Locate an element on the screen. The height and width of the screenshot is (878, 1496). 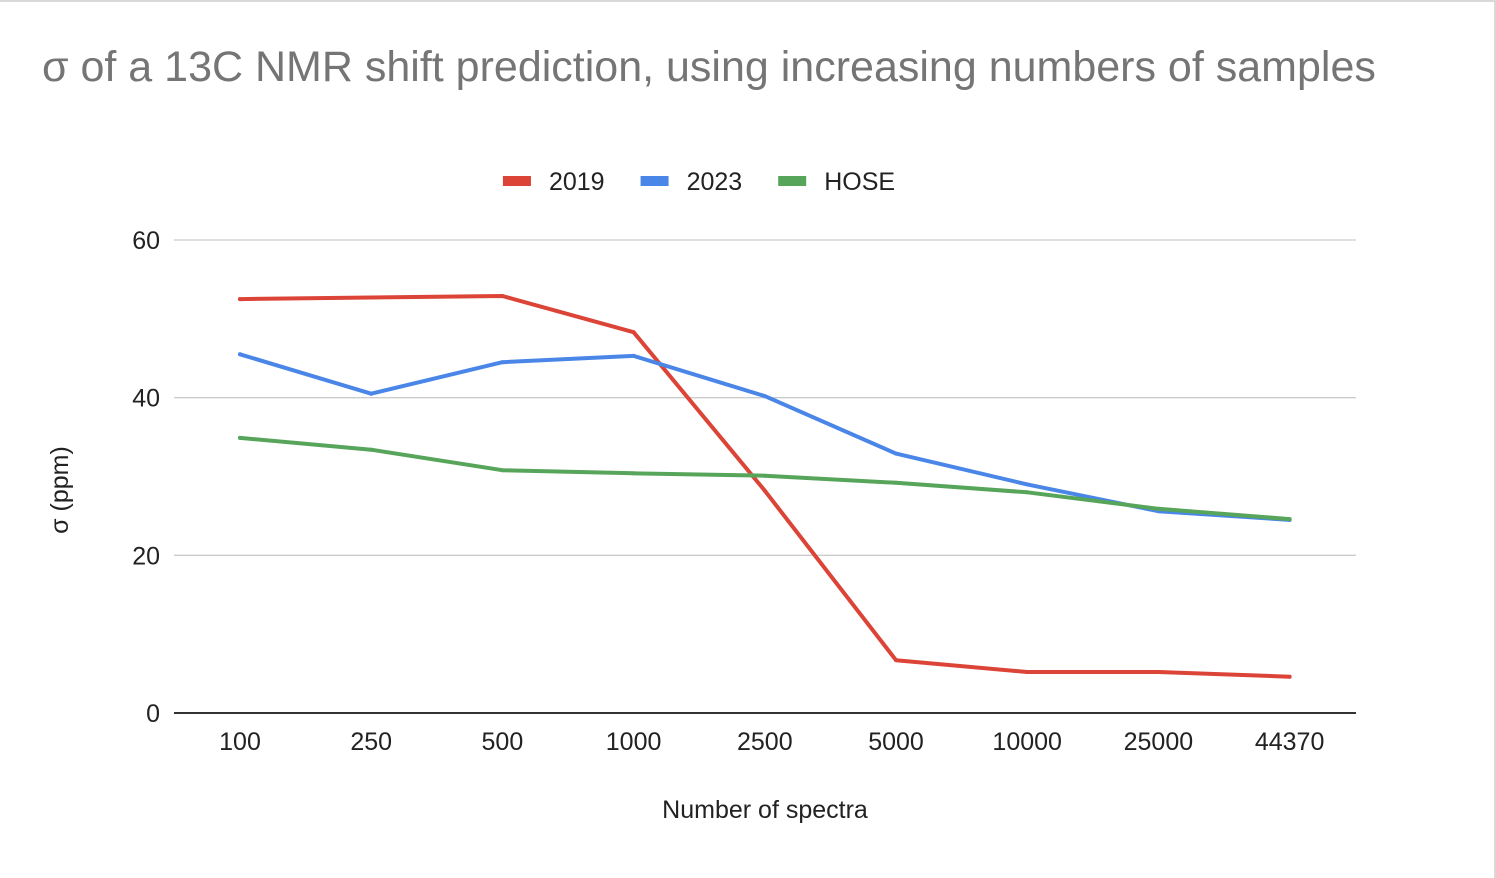
x-tick-label: 5000 is located at coordinates (896, 742).